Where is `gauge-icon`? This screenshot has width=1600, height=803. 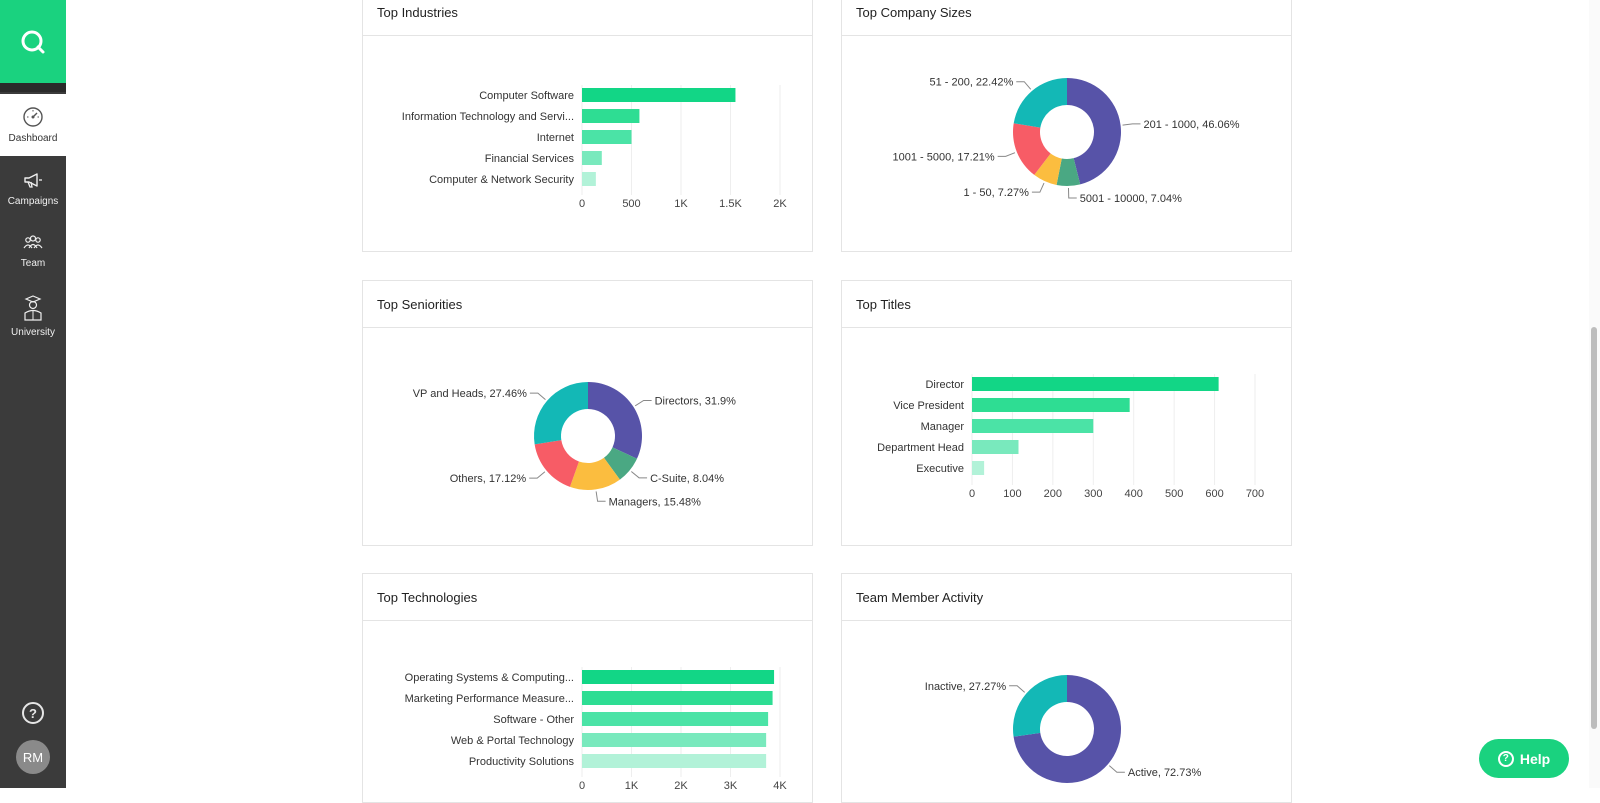
gauge-icon is located at coordinates (33, 117).